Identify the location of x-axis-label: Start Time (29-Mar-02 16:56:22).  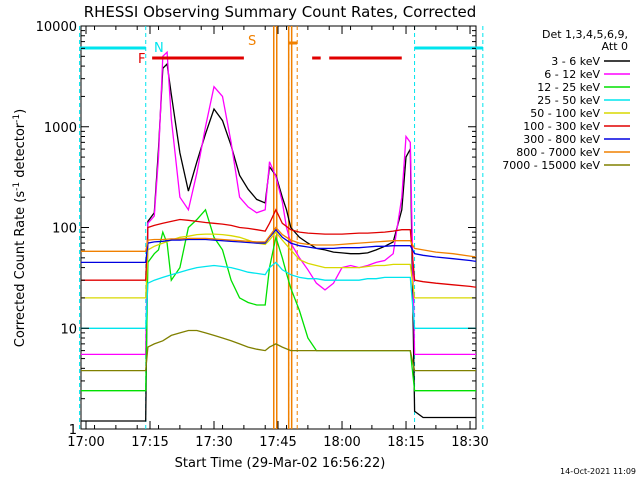
(280, 463).